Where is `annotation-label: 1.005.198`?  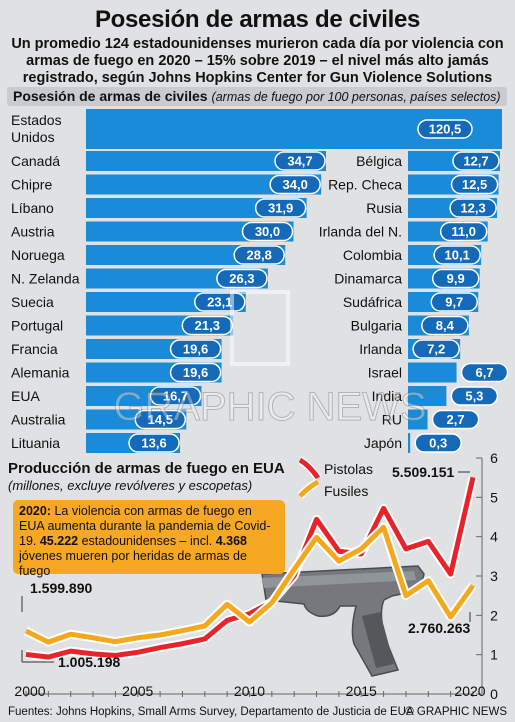 annotation-label: 1.005.198 is located at coordinates (89, 662).